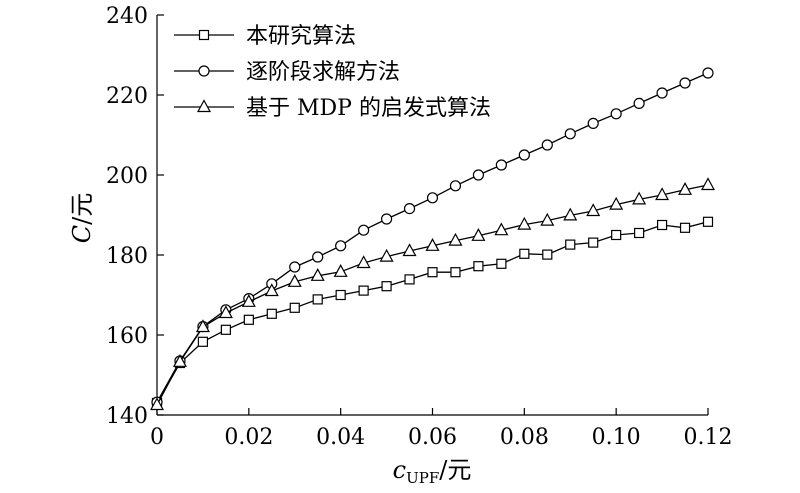  I want to click on legend-item: 逐阶段求解方法, so click(287, 72).